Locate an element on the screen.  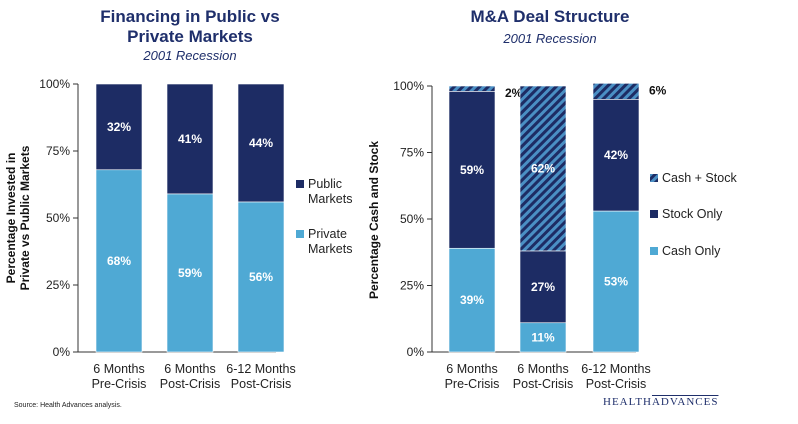
chart-2-data-label: 62% is located at coordinates (543, 168).